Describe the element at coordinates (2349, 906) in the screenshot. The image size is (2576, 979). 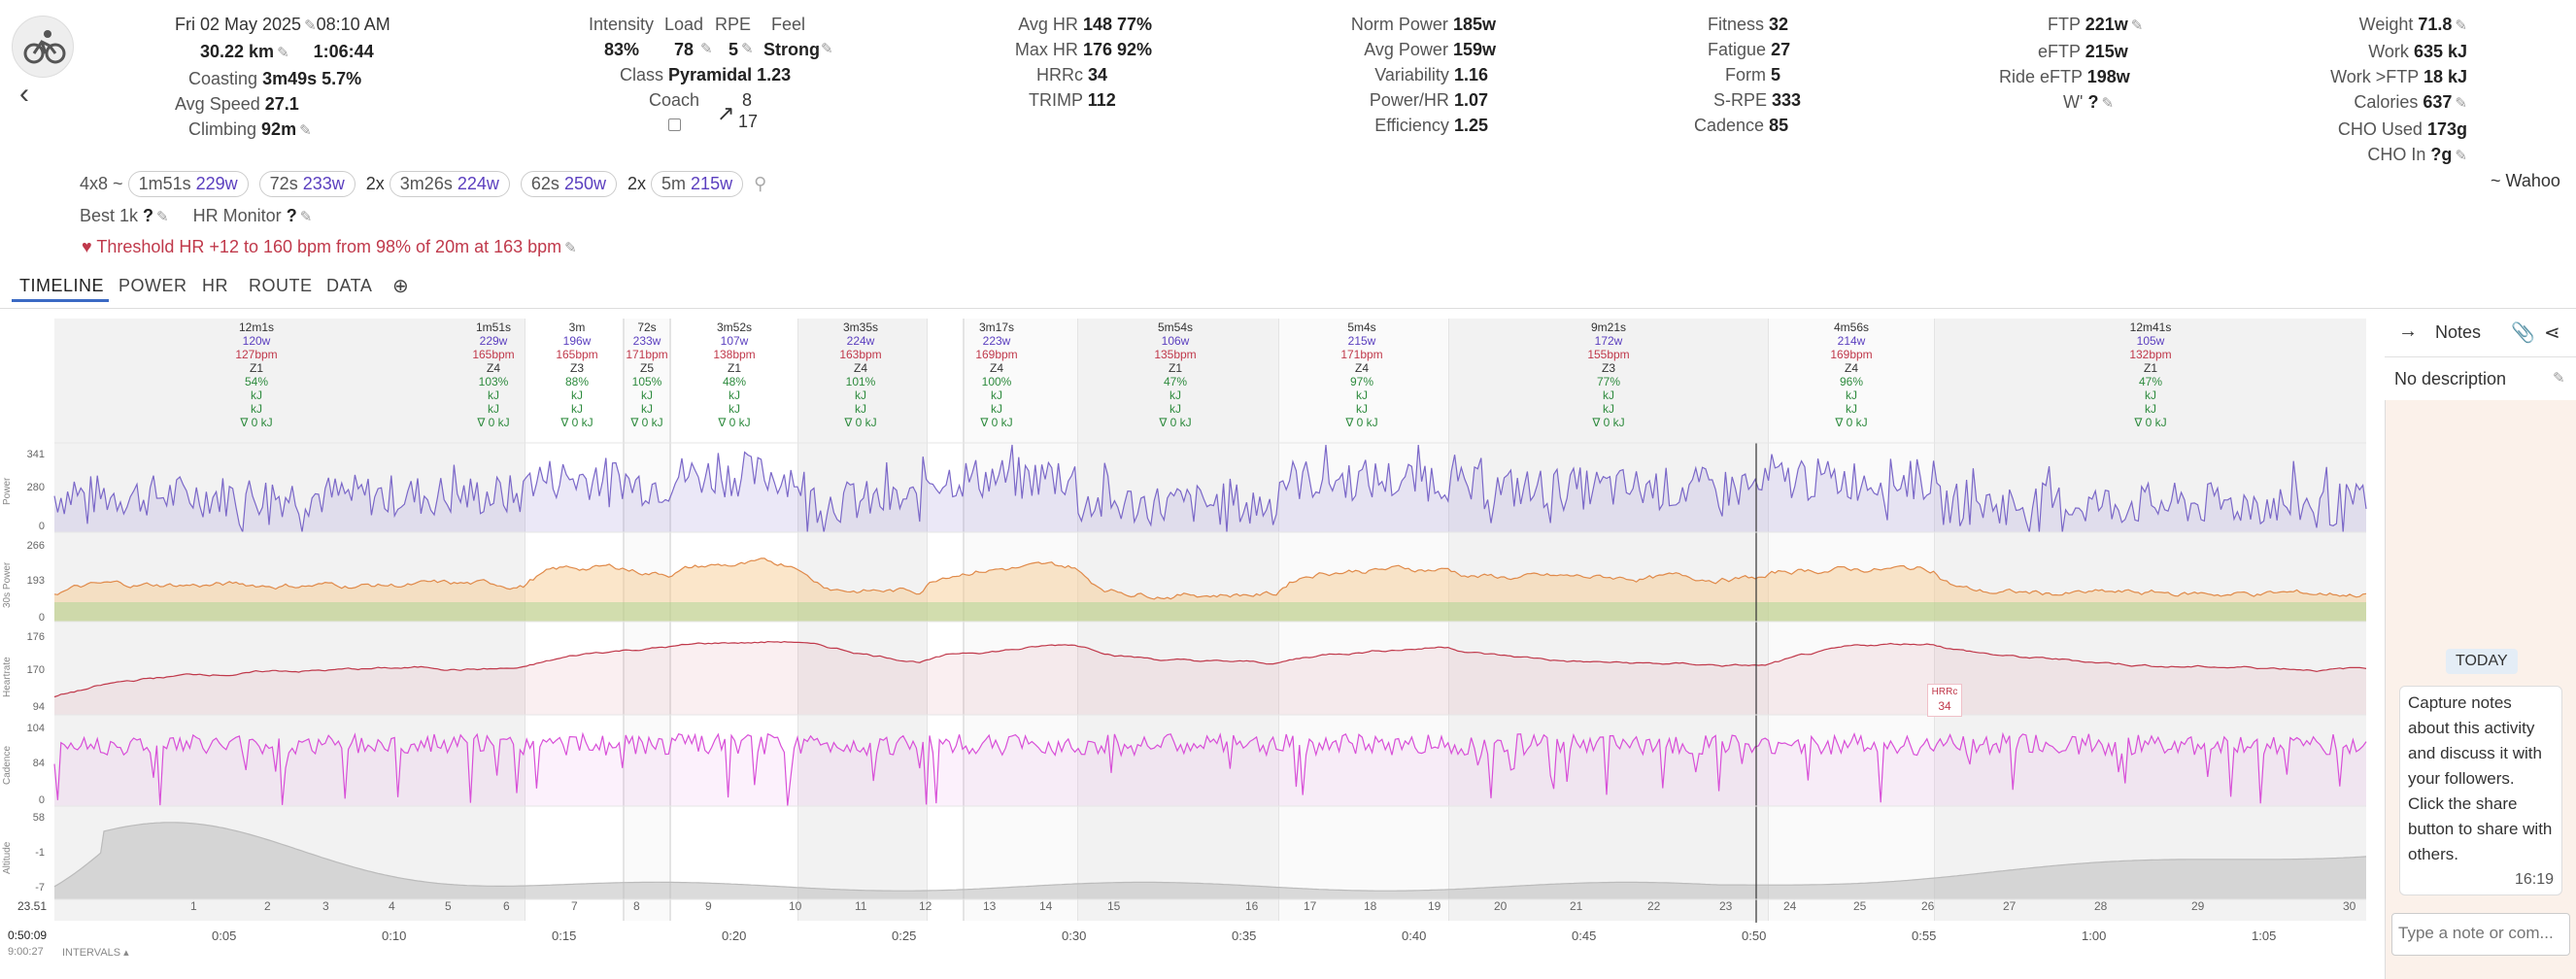
I see `lap-number: 30` at that location.